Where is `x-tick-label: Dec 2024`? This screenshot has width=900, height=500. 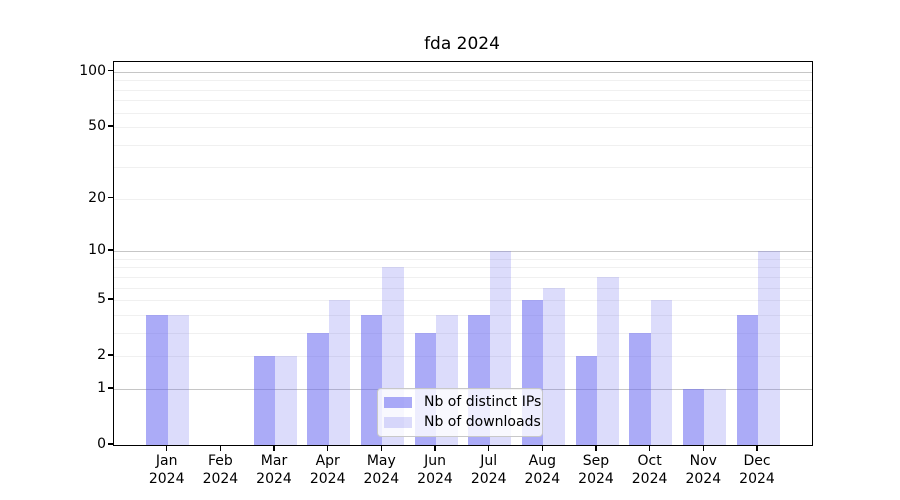
x-tick-label: Dec 2024 is located at coordinates (757, 470).